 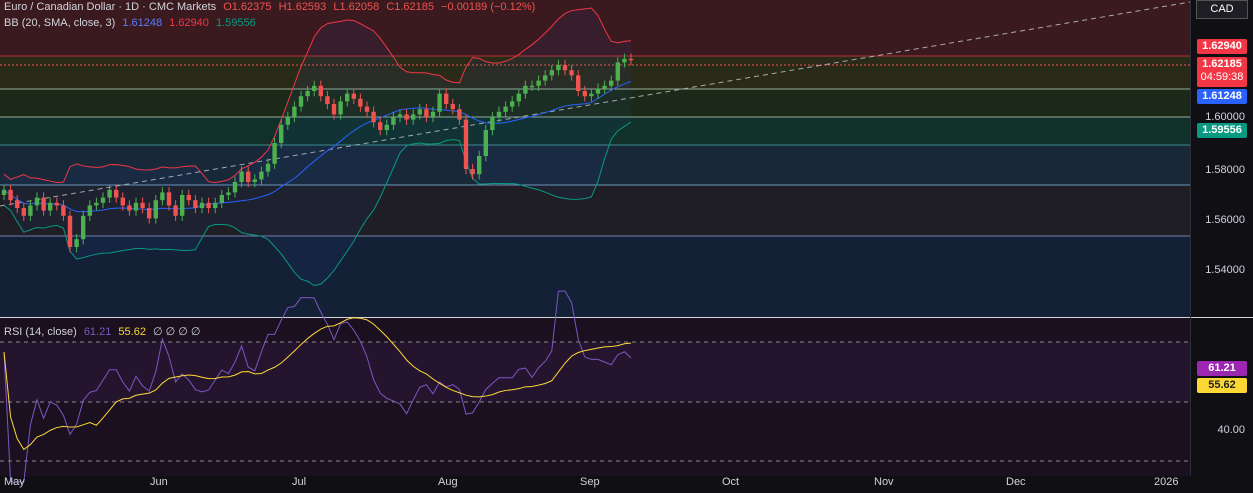 What do you see at coordinates (1225, 117) in the screenshot?
I see `price-axis-label: 1.60000` at bounding box center [1225, 117].